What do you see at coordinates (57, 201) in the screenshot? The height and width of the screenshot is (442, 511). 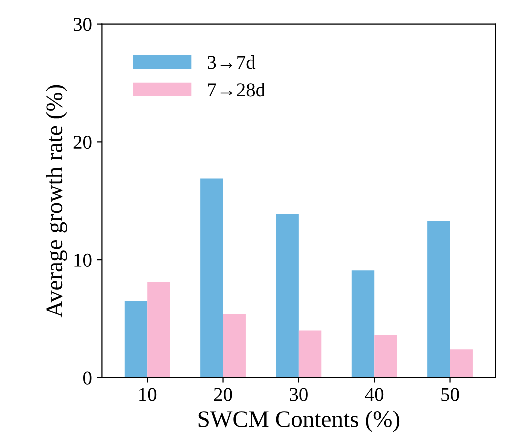 I see `y-axis-title: Average growth rate (%)` at bounding box center [57, 201].